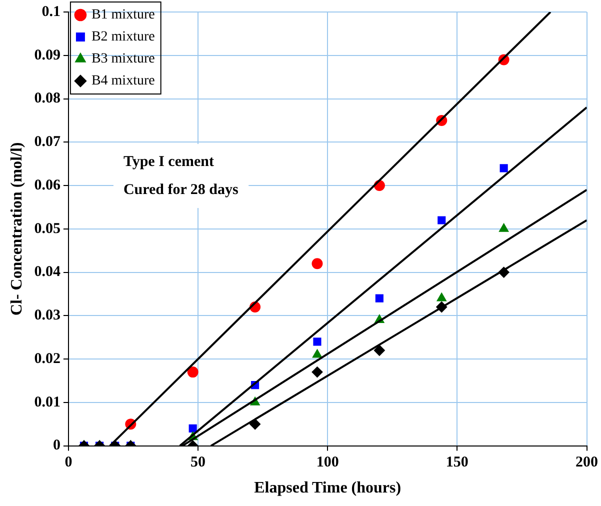 Image resolution: width=601 pixels, height=506 pixels. What do you see at coordinates (198, 462) in the screenshot?
I see `x-tick-label: 50` at bounding box center [198, 462].